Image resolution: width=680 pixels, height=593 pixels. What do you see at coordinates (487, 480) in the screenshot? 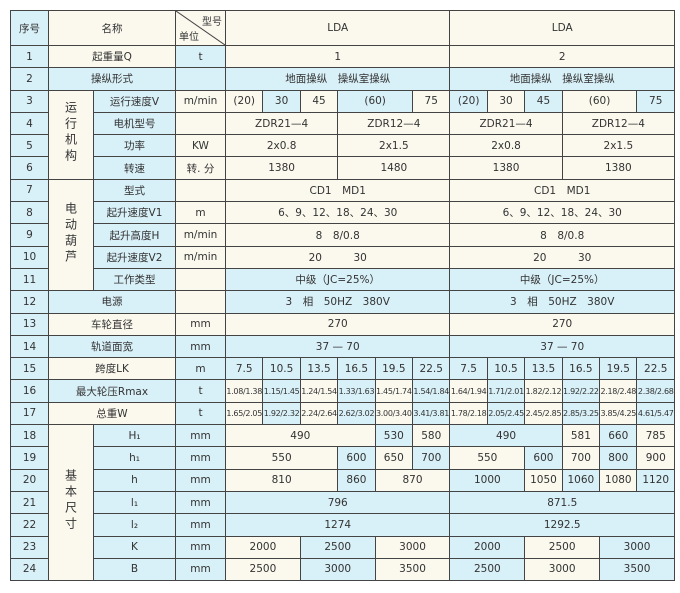
I see `value-cell: 1000` at bounding box center [487, 480].